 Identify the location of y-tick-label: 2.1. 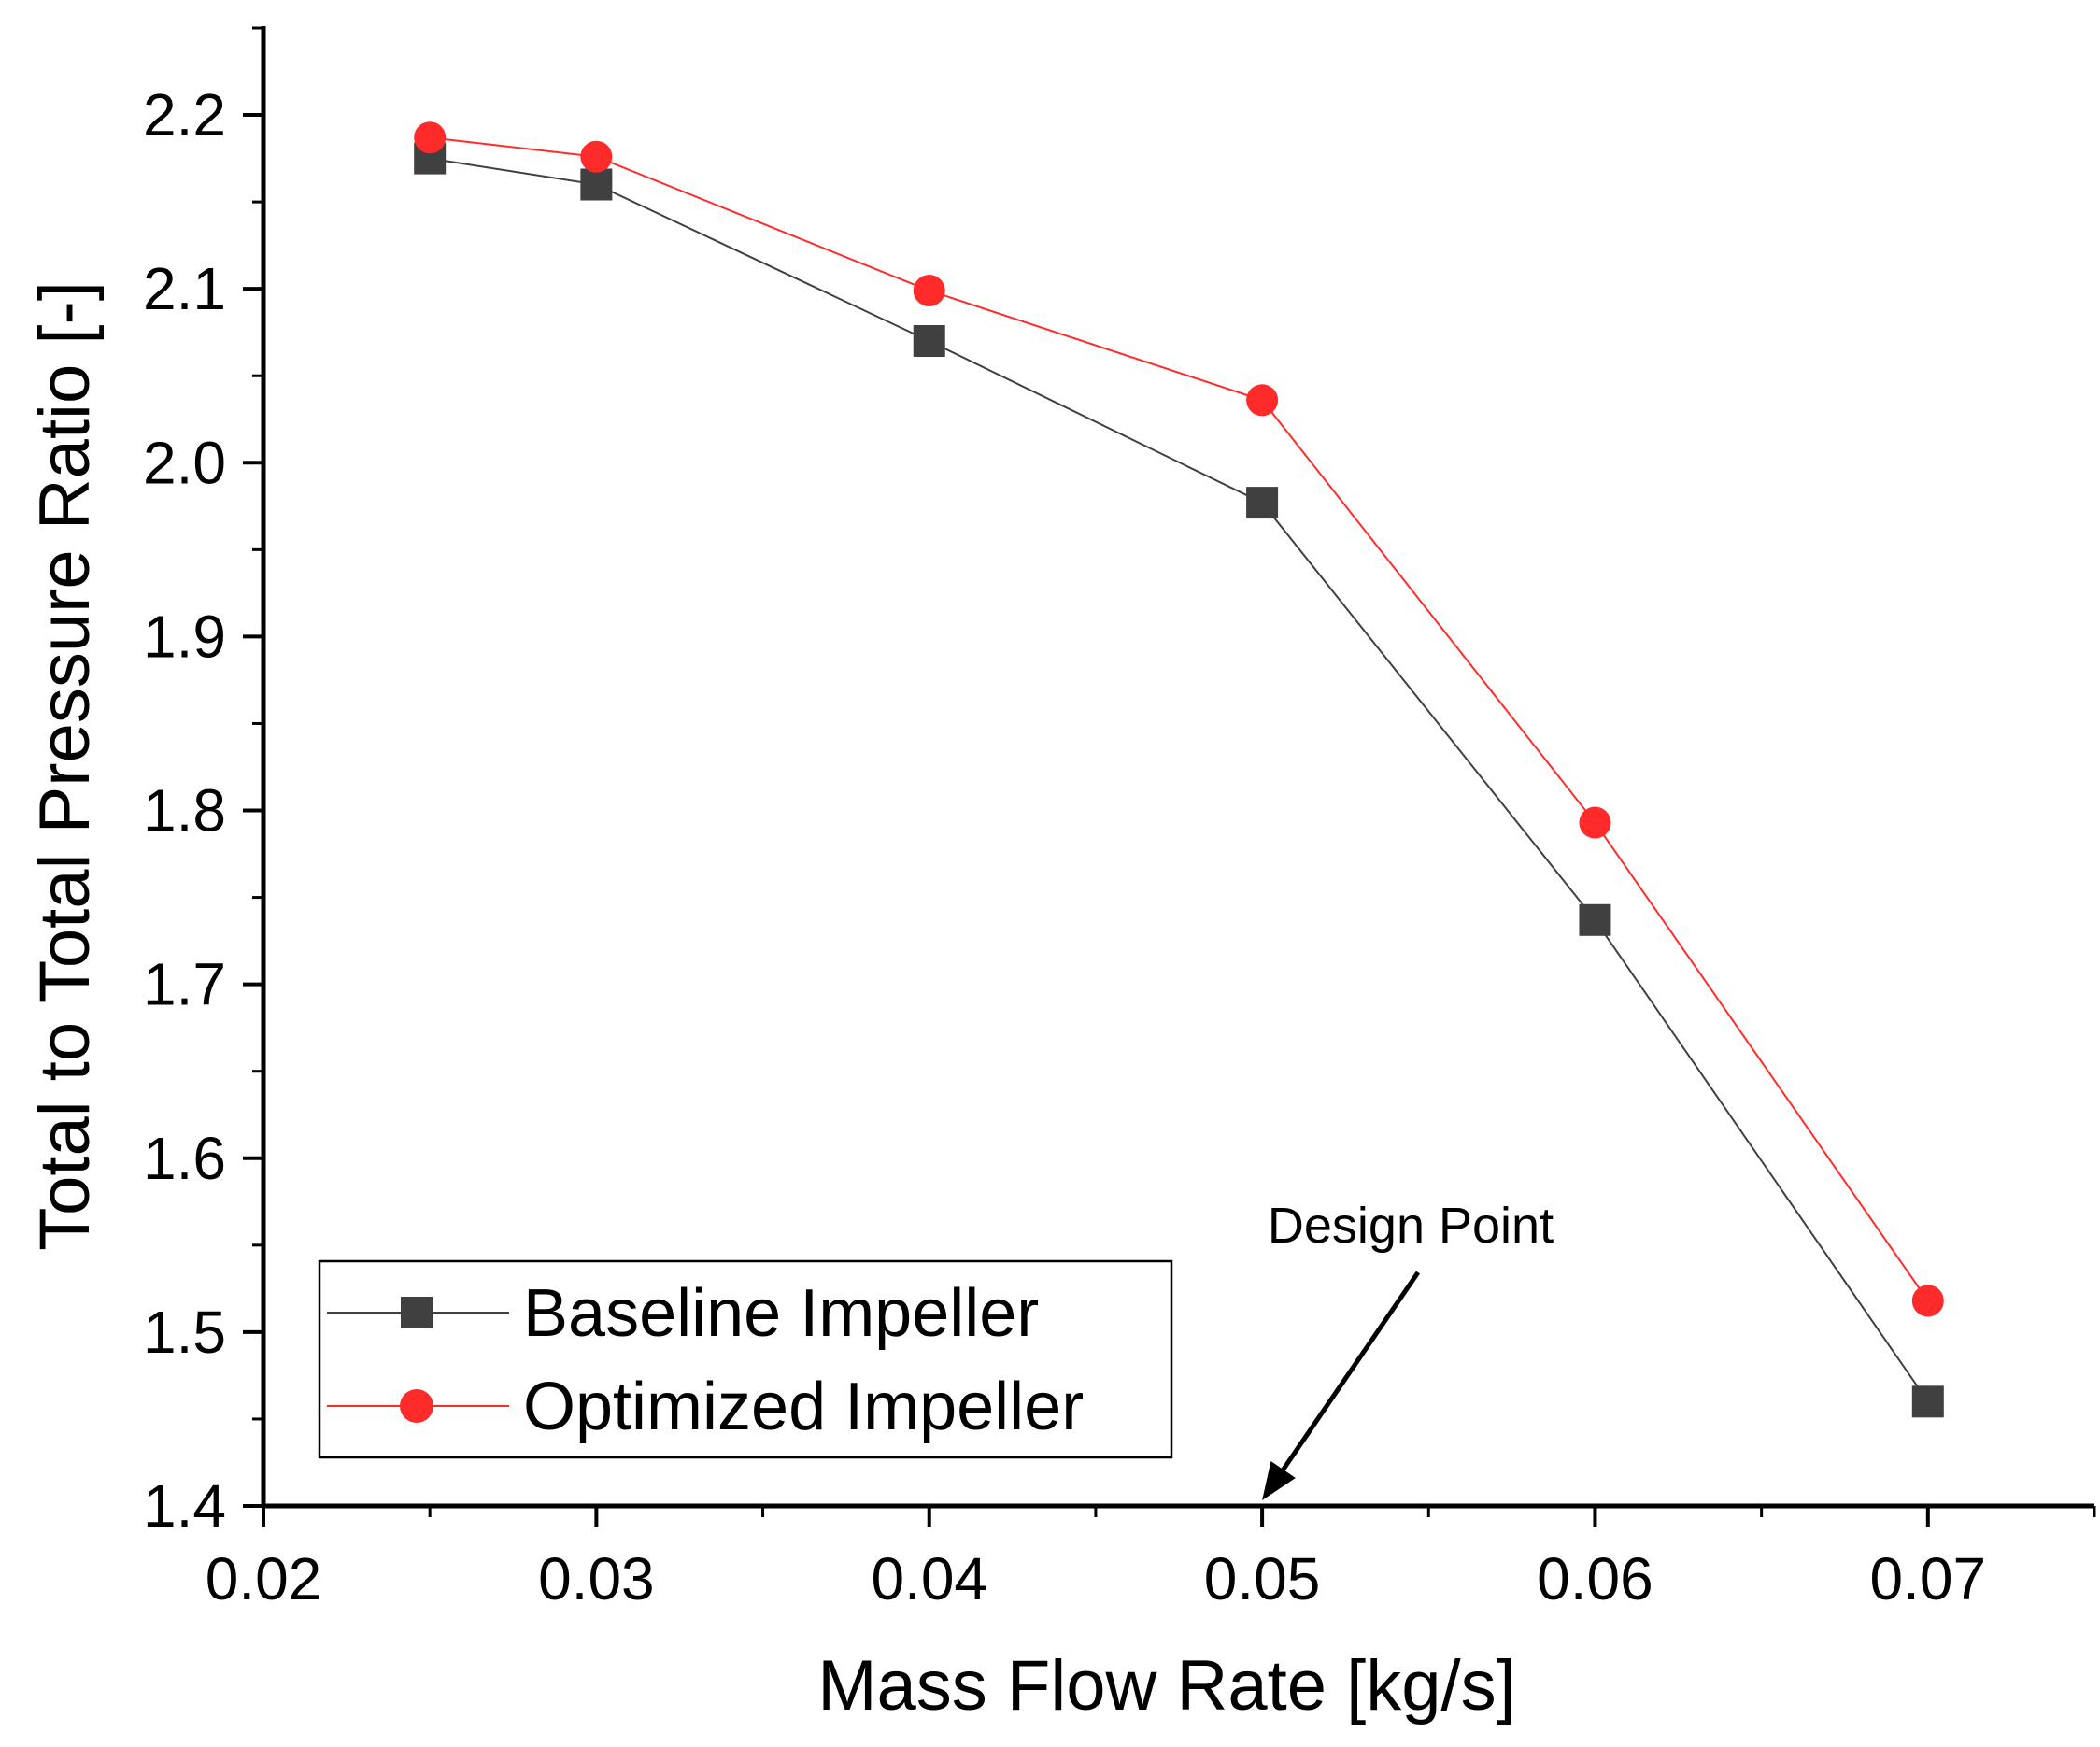
(185, 288).